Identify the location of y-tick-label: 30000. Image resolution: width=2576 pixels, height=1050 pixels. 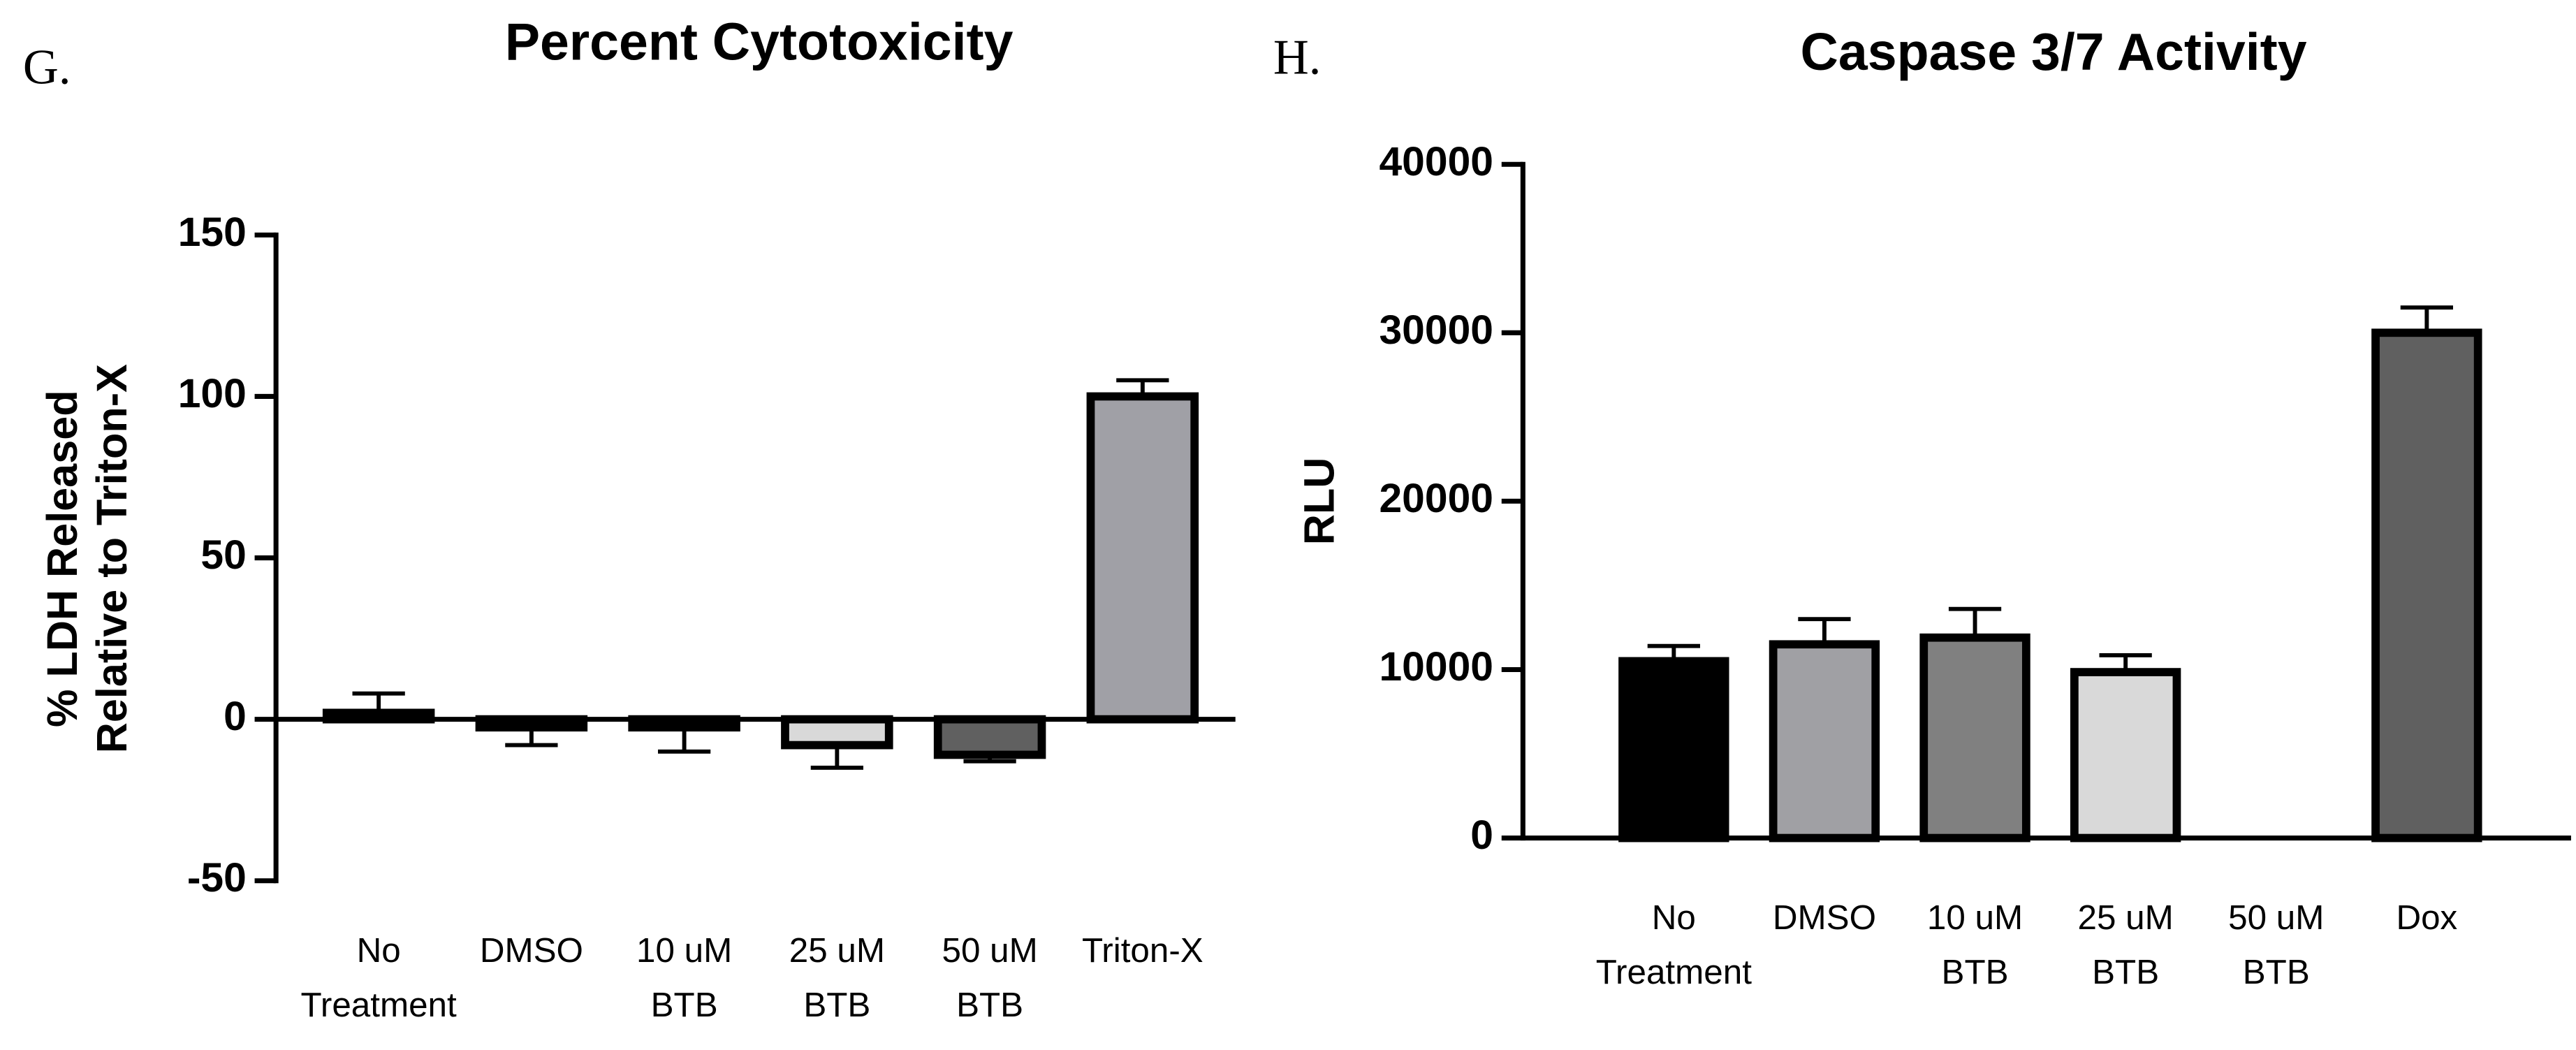
(1436, 330).